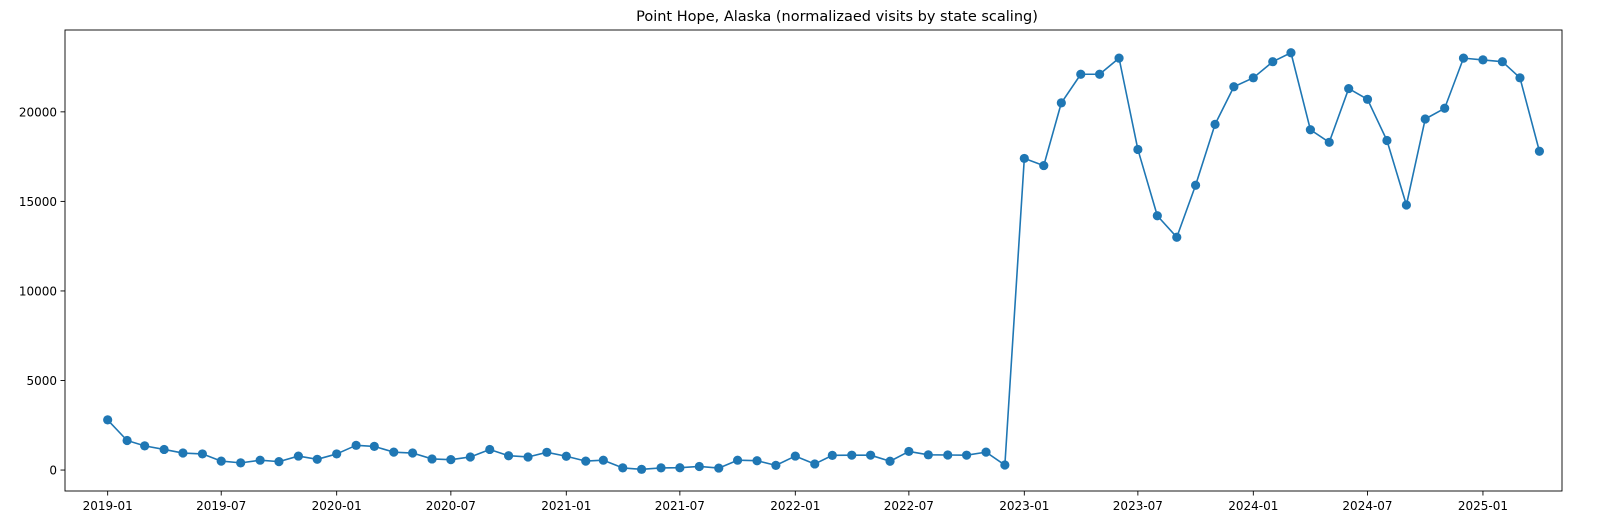  What do you see at coordinates (451, 506) in the screenshot?
I see `x-tick-label: 2020-07` at bounding box center [451, 506].